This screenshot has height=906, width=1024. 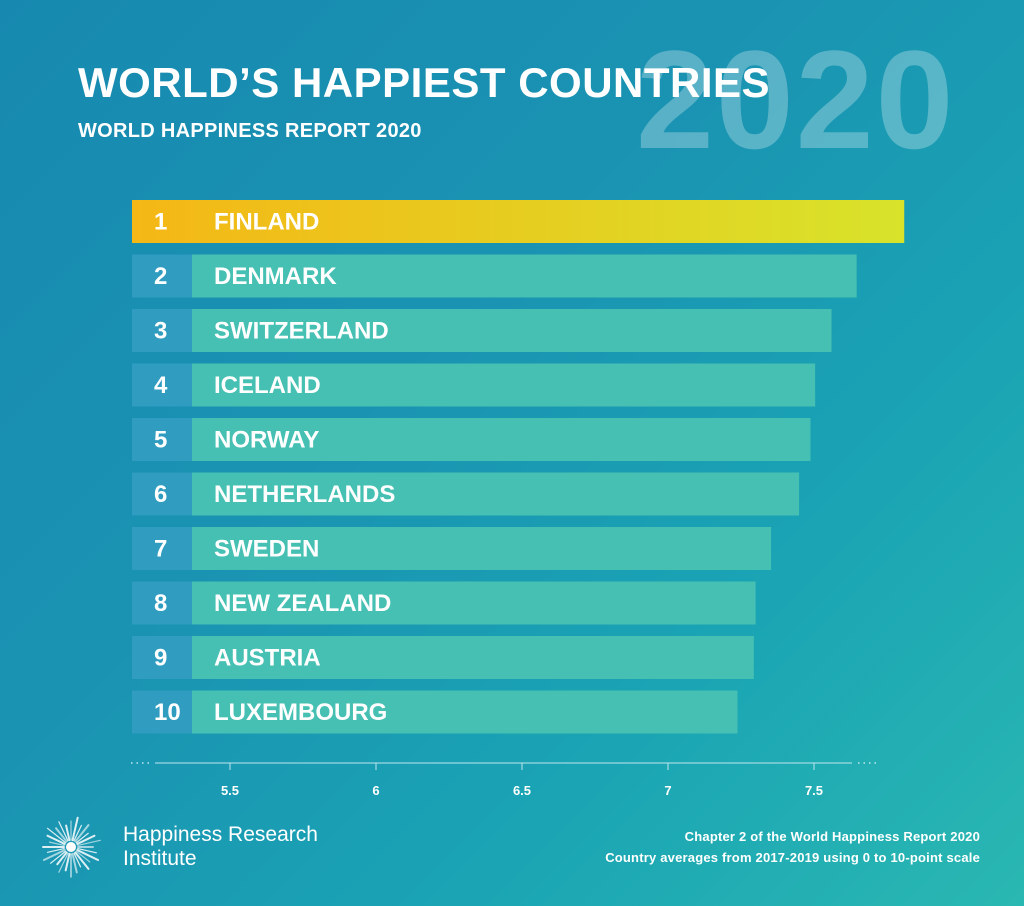 I want to click on brand-line-1: Happiness Research, so click(x=220, y=834).